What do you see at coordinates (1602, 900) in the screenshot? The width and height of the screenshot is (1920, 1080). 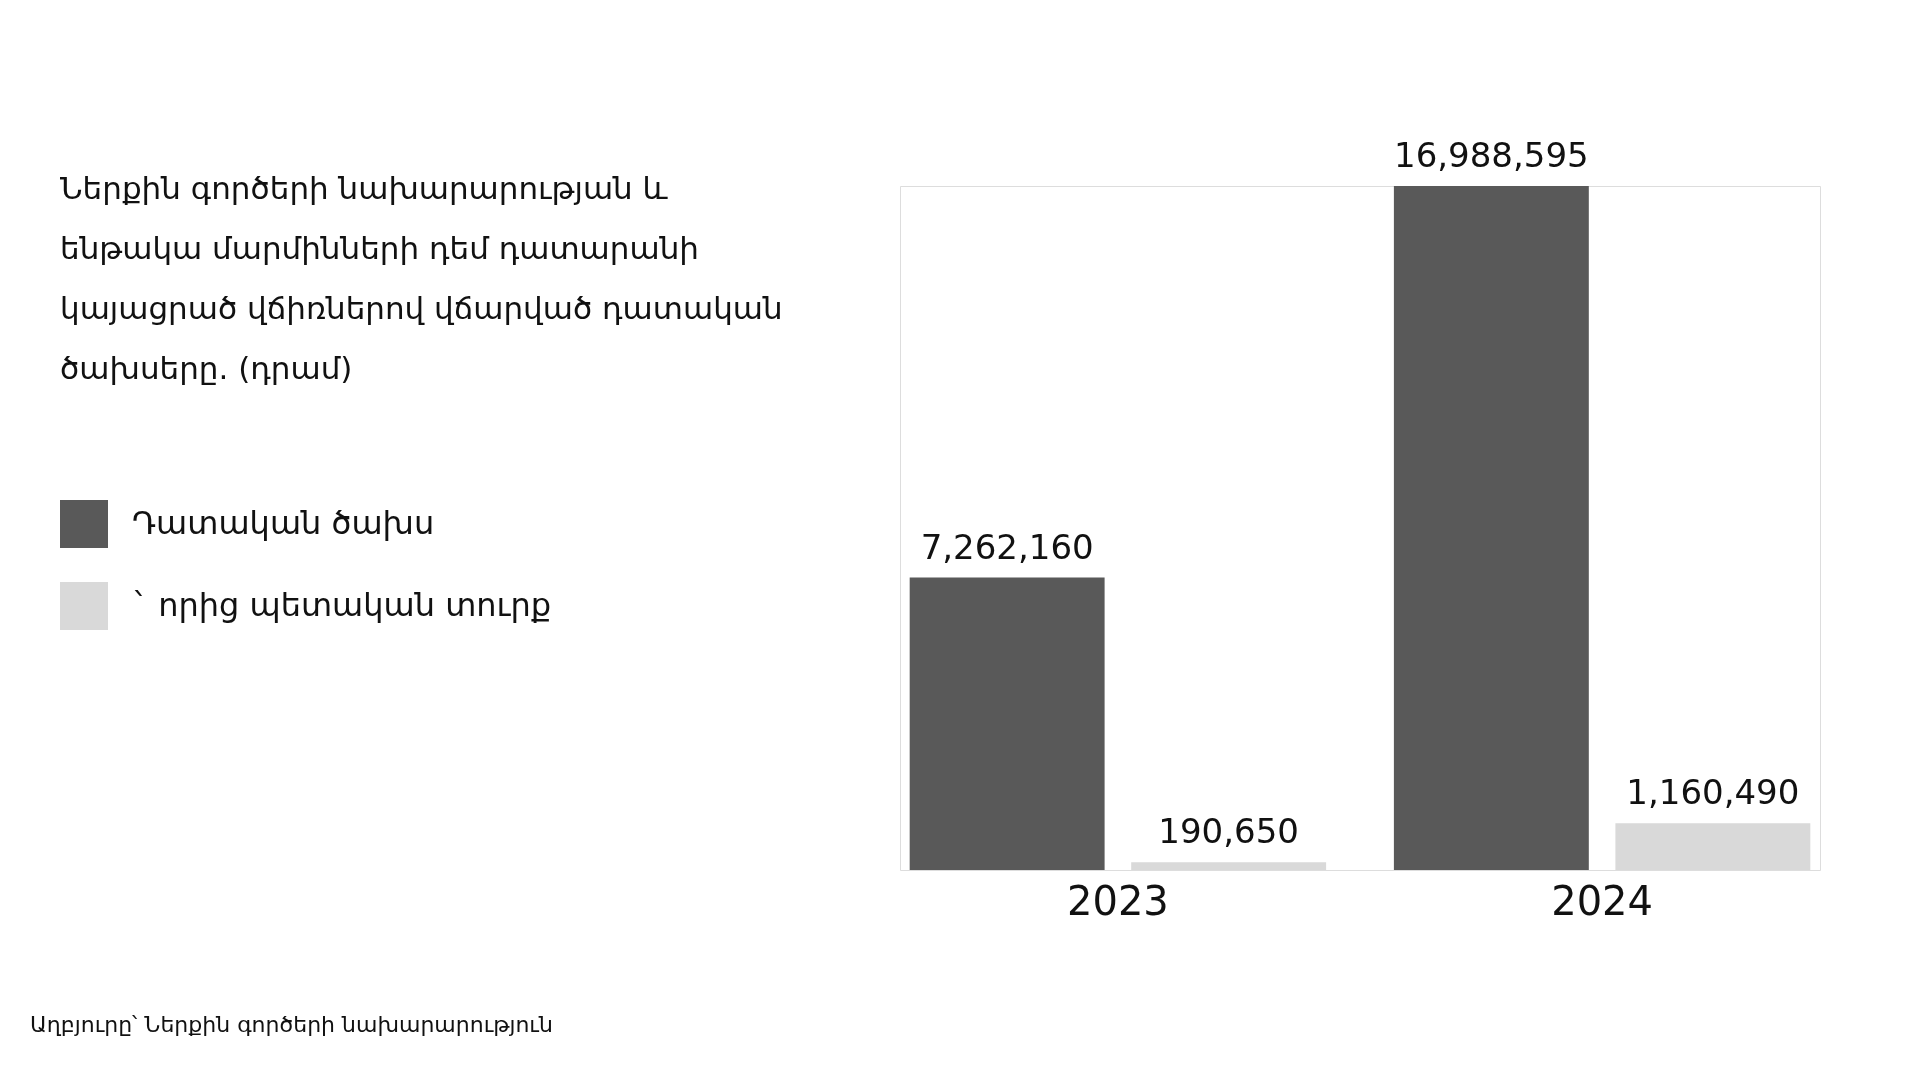 I see `x-tick-label: 2024` at bounding box center [1602, 900].